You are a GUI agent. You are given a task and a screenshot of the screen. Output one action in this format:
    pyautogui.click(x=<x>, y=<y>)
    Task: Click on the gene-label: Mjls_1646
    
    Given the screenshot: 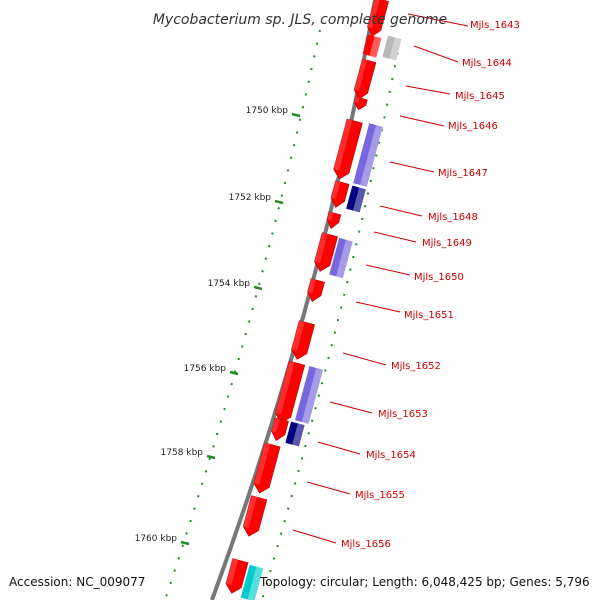 What is the action you would take?
    pyautogui.click(x=473, y=126)
    